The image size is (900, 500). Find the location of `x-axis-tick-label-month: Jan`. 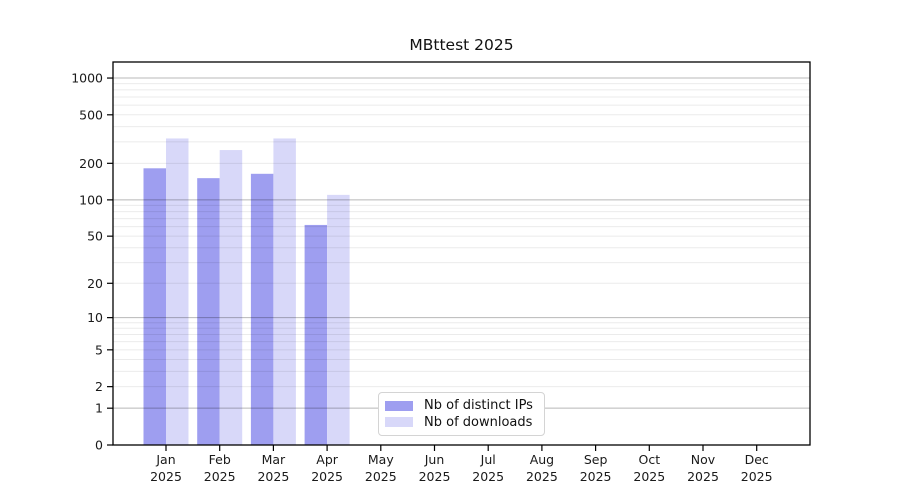

x-axis-tick-label-month: Jan is located at coordinates (165, 459).